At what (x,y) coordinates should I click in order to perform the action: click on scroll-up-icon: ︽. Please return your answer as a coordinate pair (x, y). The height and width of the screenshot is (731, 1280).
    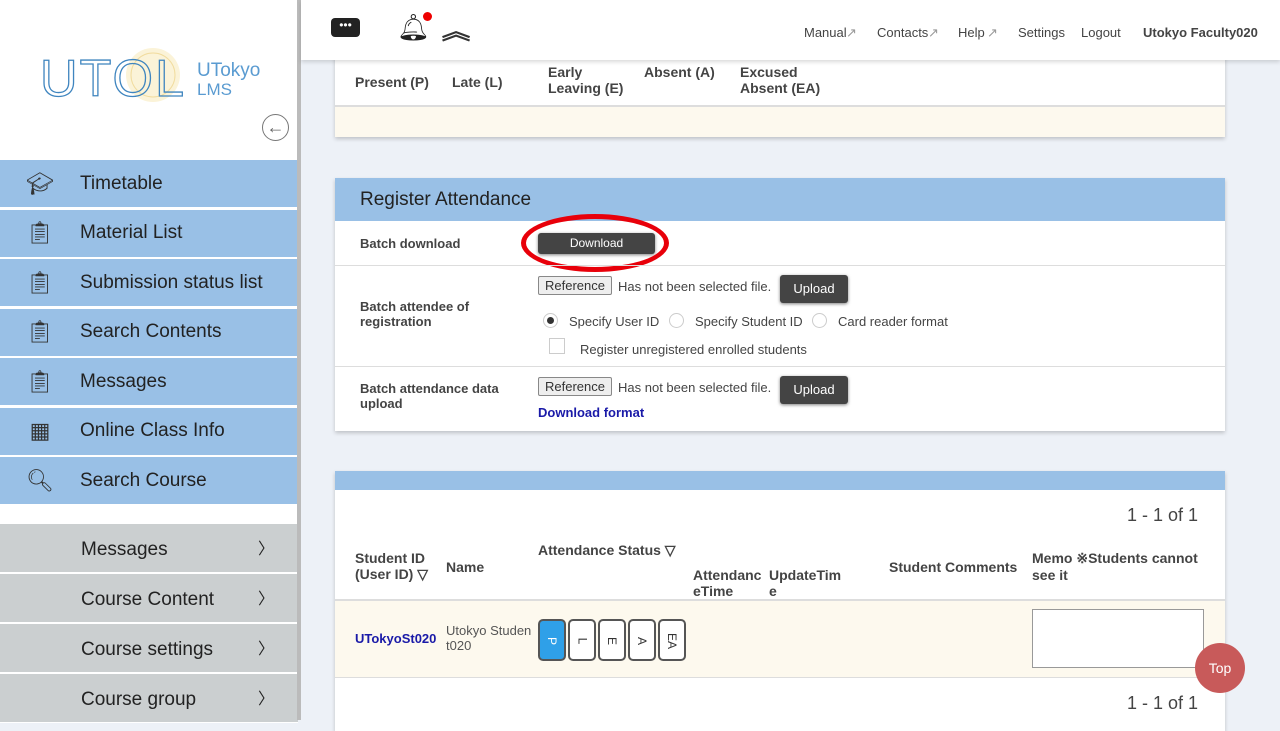
    Looking at the image, I should click on (456, 31).